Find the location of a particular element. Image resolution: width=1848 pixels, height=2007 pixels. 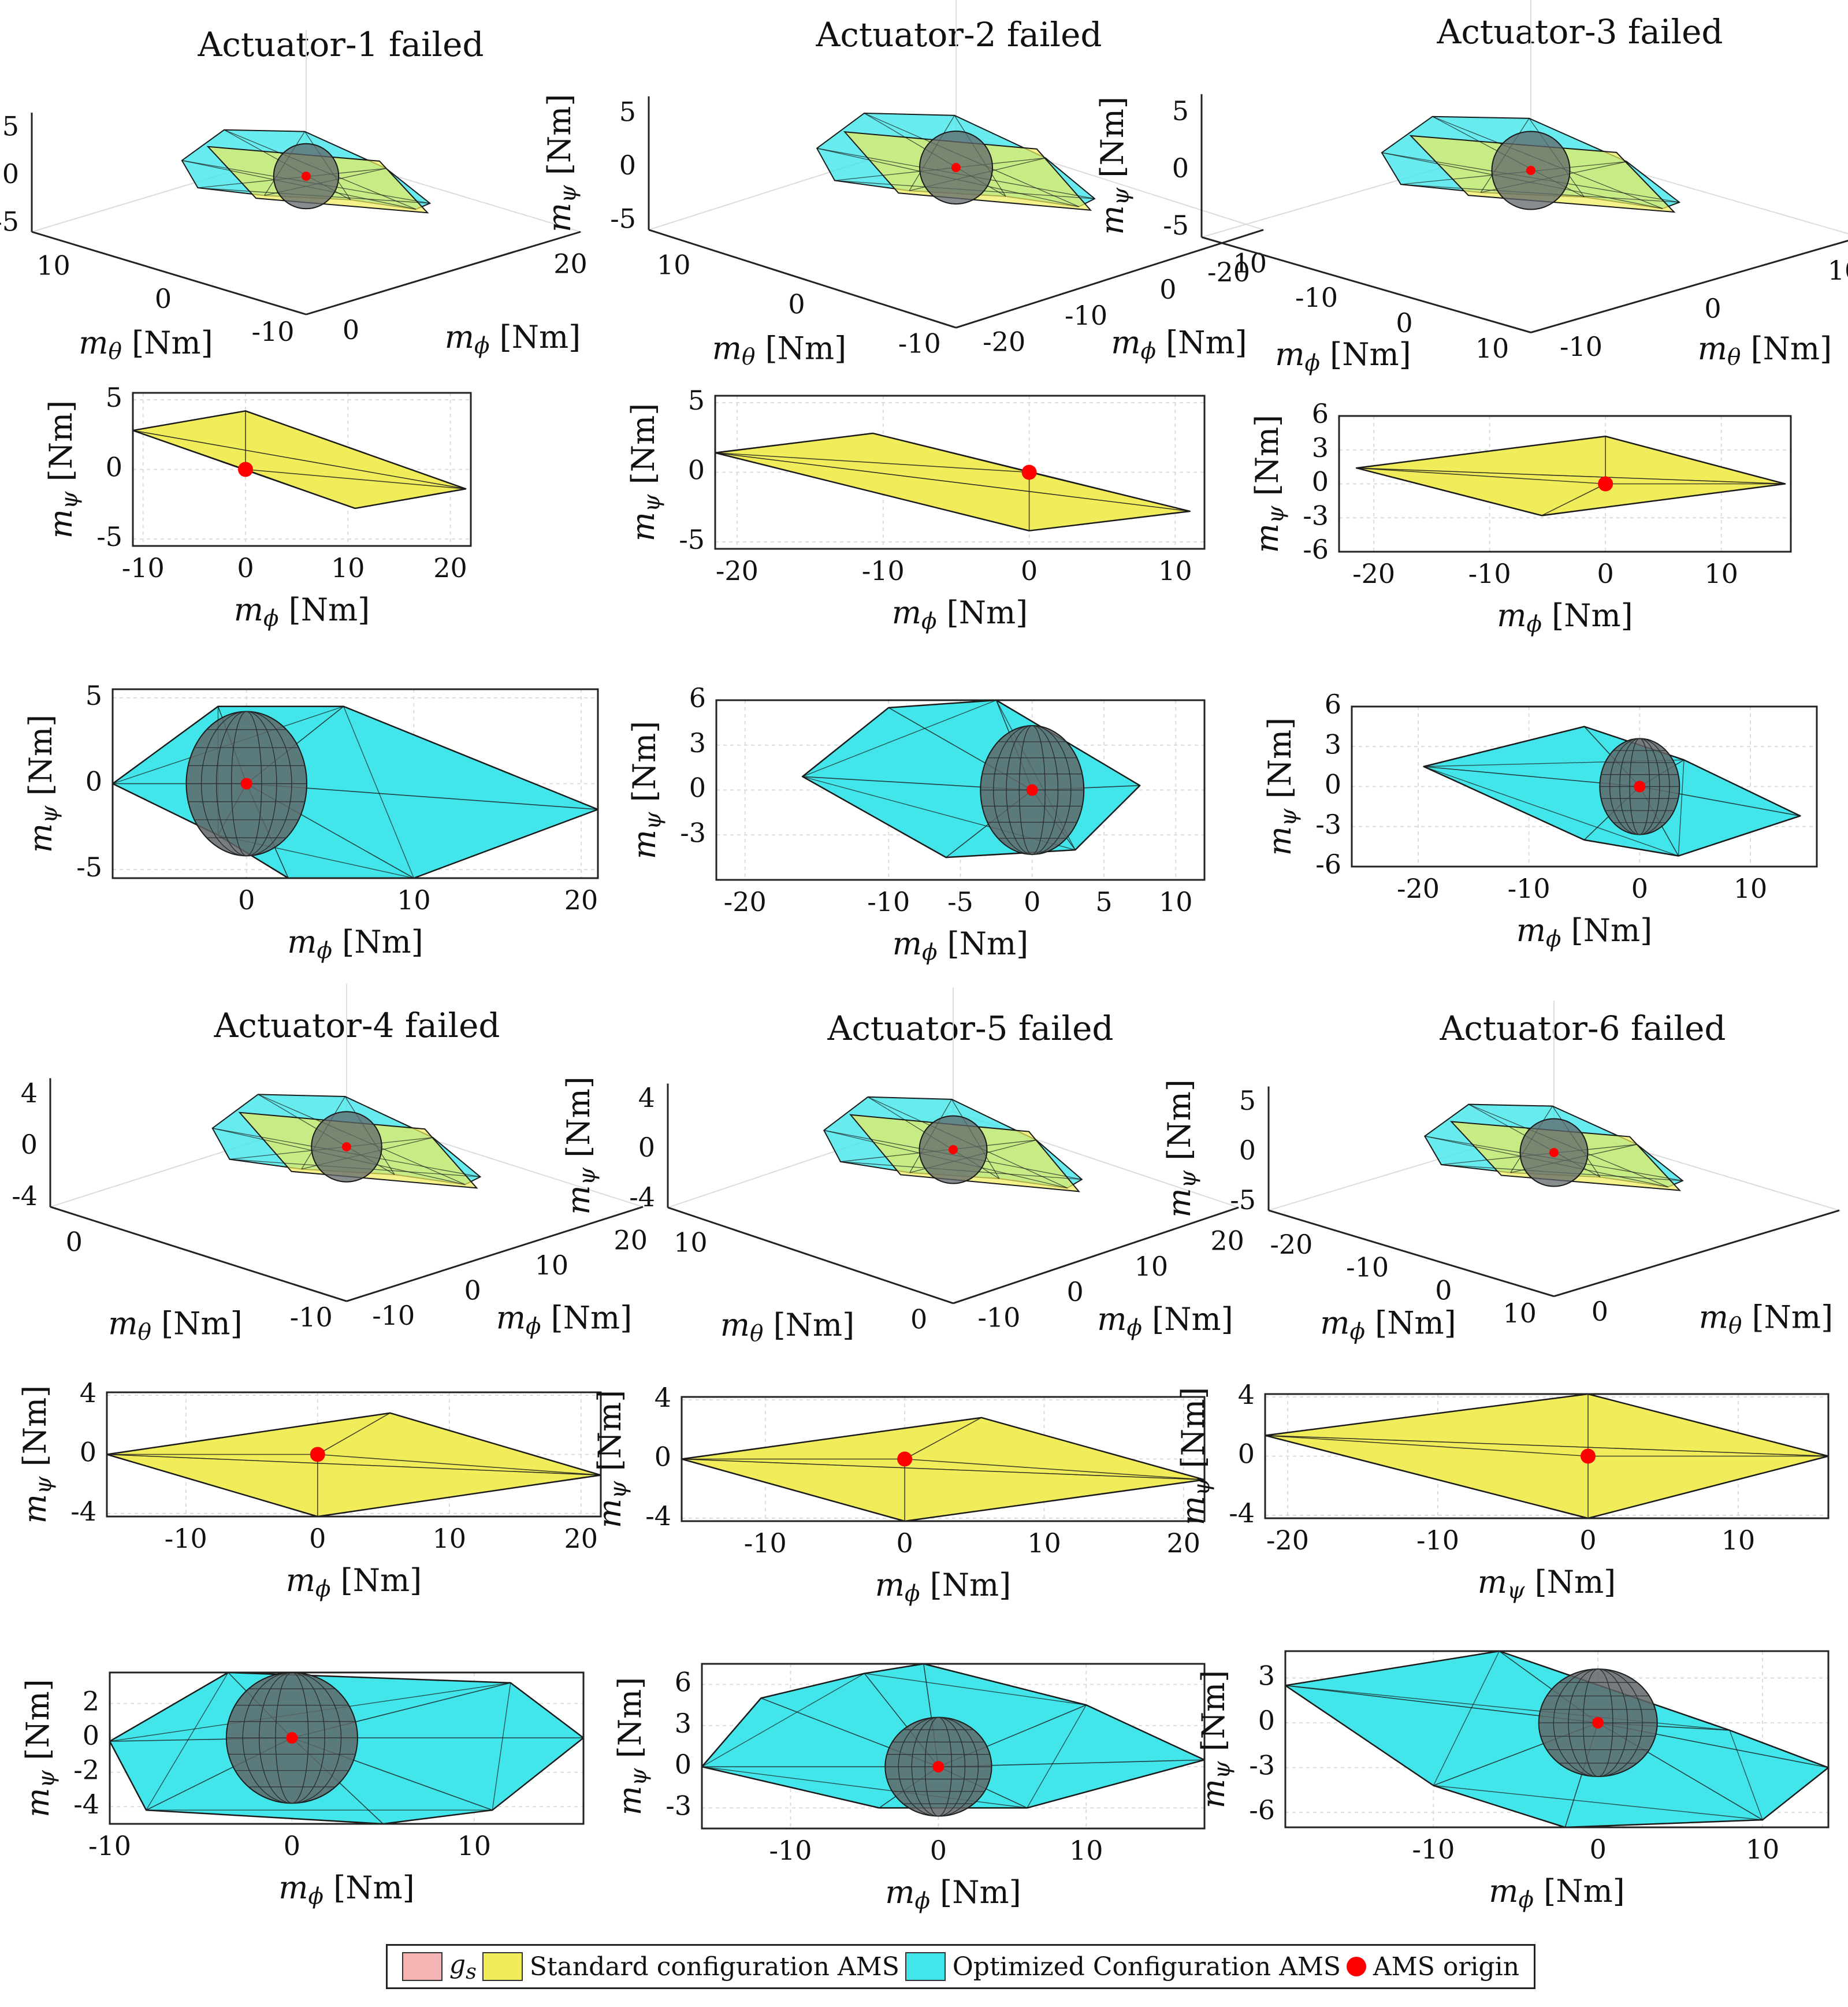

y-tick-label: -5 is located at coordinates (109, 536).